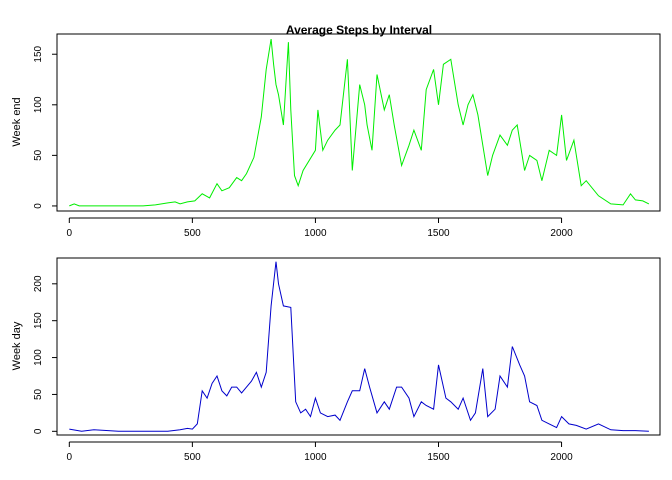  Describe the element at coordinates (38, 394) in the screenshot. I see `weekday-y-tick-label: 50` at that location.